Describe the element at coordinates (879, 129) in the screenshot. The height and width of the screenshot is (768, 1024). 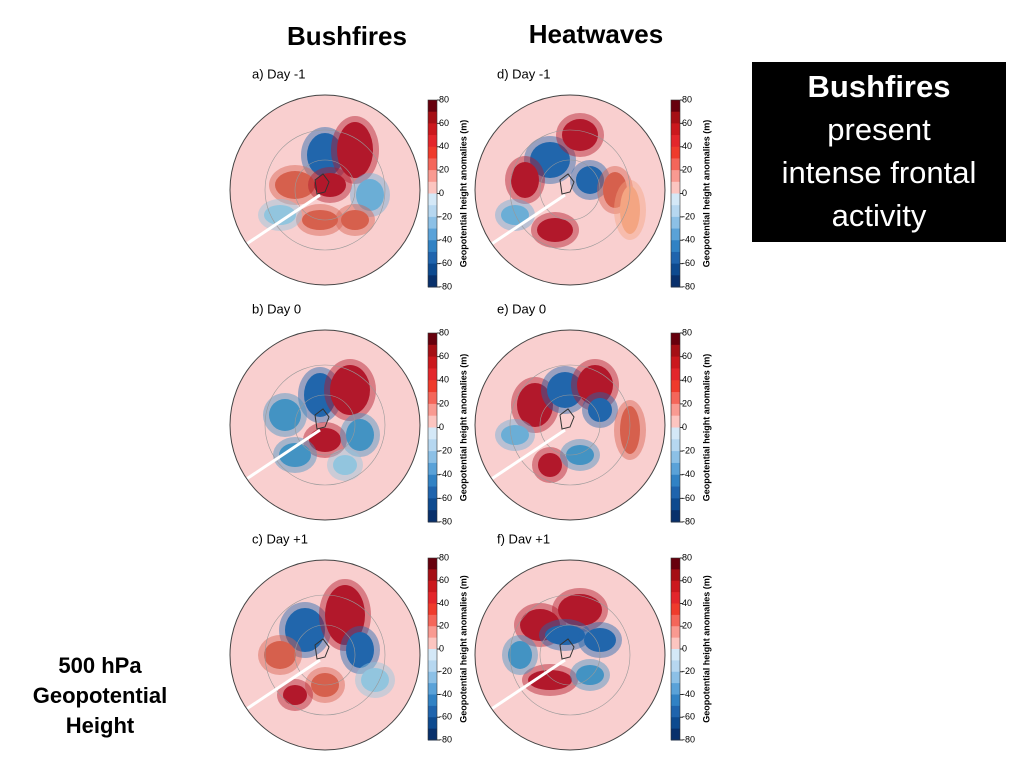
I see `callout-line: present` at that location.